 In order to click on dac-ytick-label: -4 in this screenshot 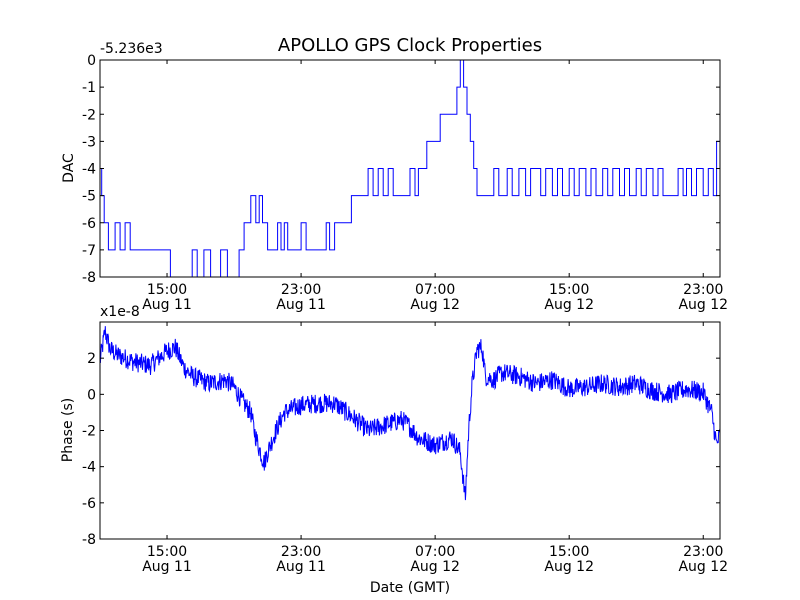, I will do `click(89, 170)`.